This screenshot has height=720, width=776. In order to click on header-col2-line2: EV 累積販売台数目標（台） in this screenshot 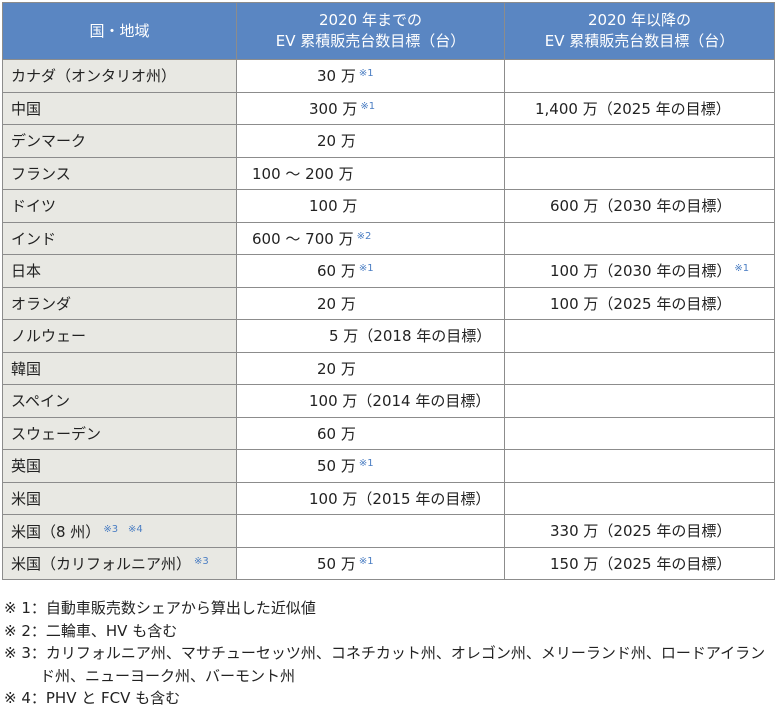, I will do `click(370, 41)`.